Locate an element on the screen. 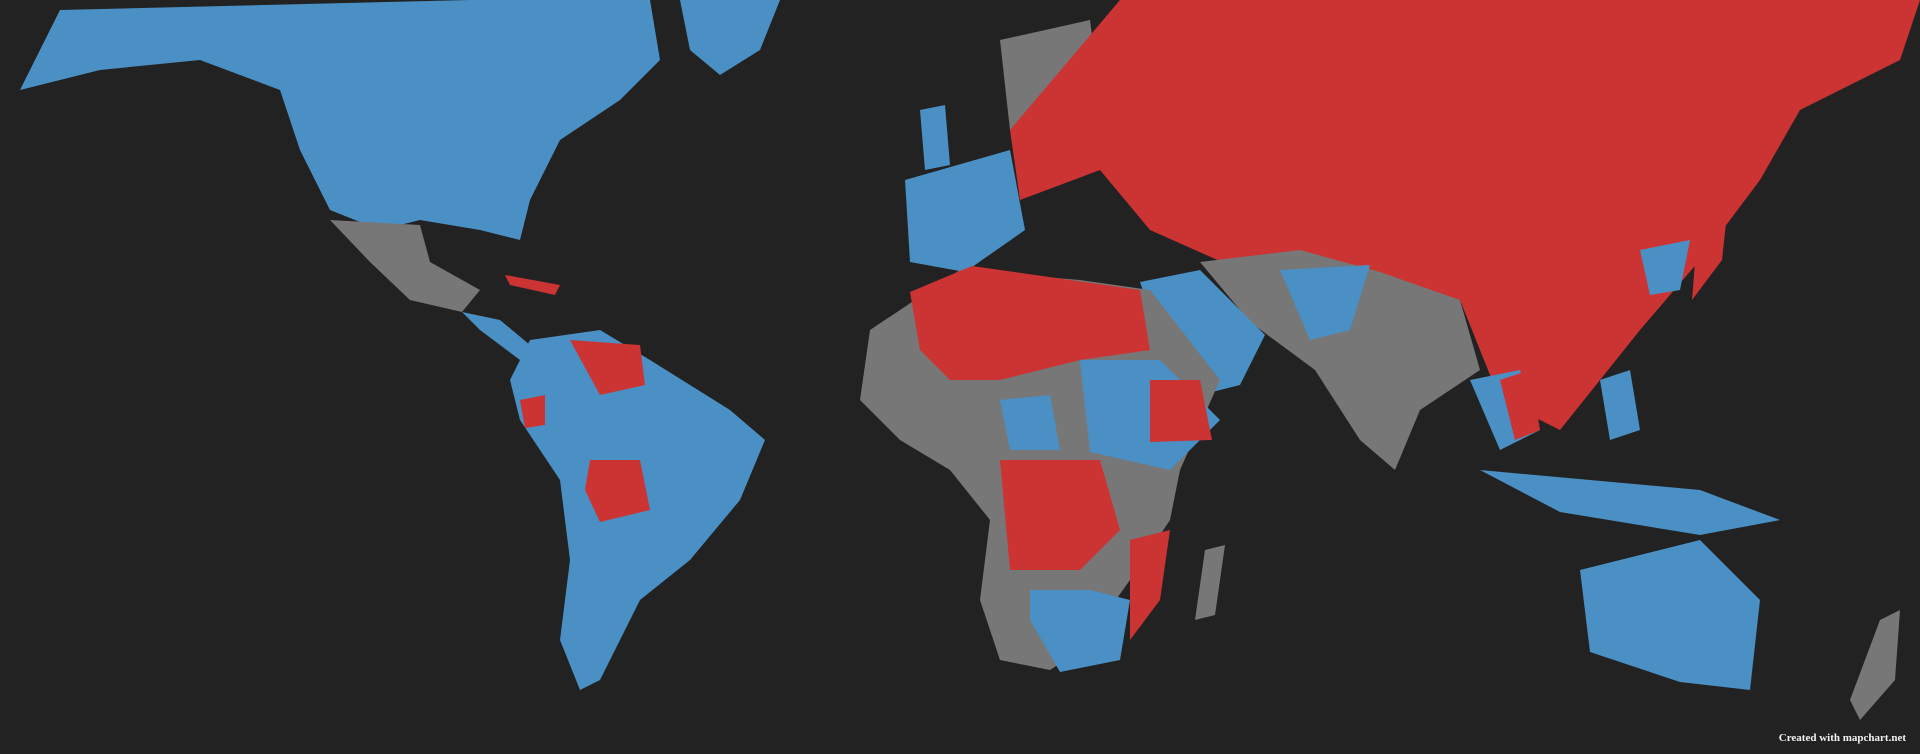 This screenshot has width=1920, height=754. region-afghanistan is located at coordinates (1325, 302).